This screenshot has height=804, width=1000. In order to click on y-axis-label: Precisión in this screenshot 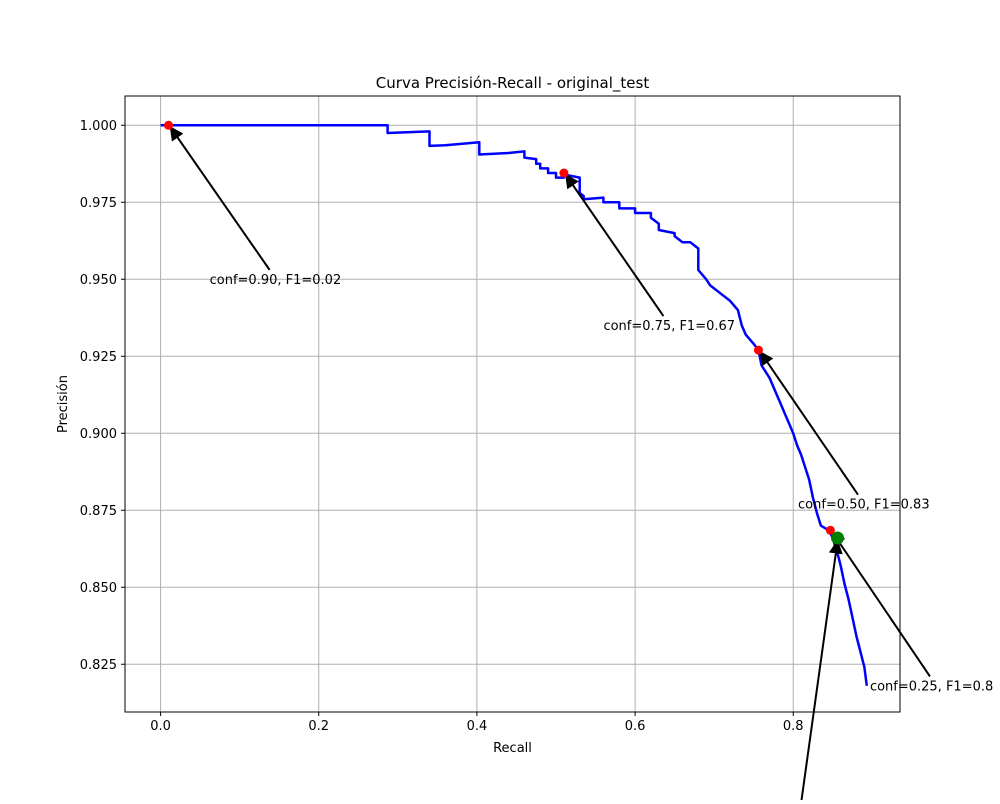, I will do `click(63, 404)`.